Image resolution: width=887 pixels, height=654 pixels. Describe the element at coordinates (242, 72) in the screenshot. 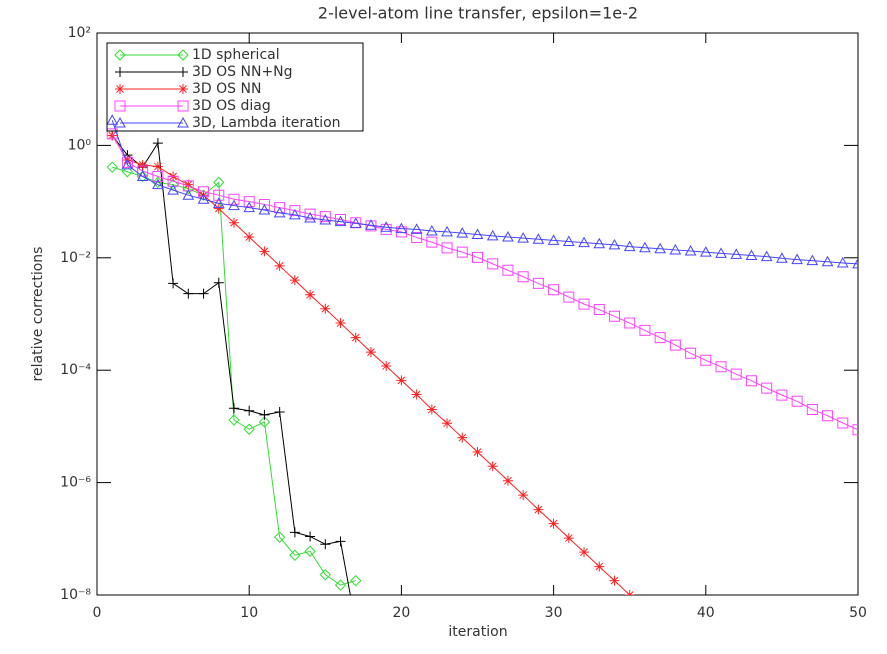

I see `legend-label: 3D OS NN+Ng` at that location.